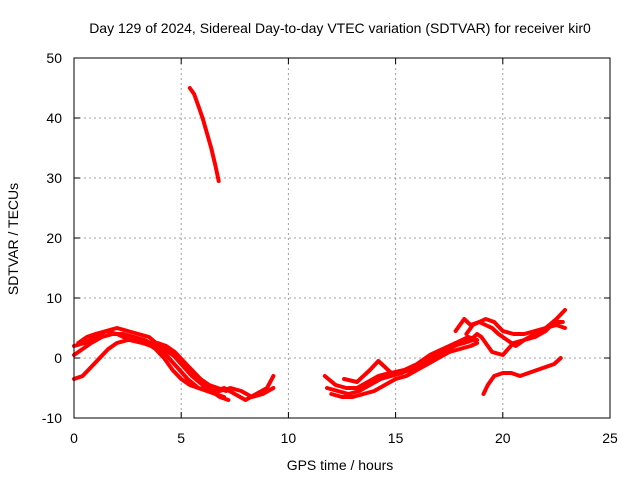 The height and width of the screenshot is (480, 640). What do you see at coordinates (54, 58) in the screenshot?
I see `y-tick-label: 50` at bounding box center [54, 58].